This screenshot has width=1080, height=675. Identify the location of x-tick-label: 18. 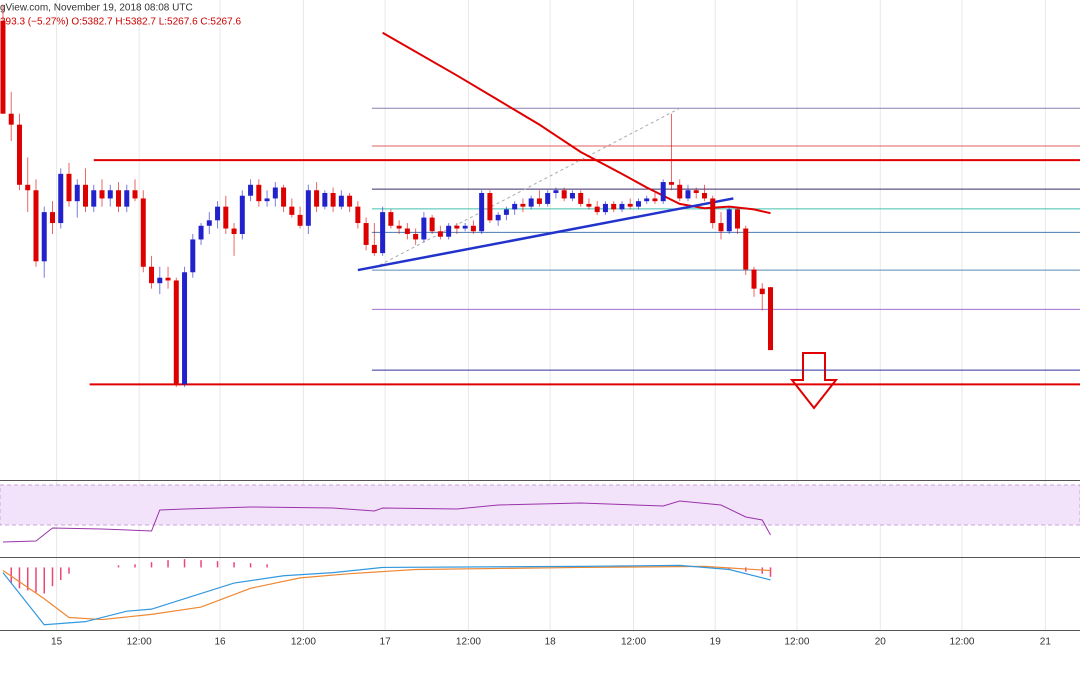
(551, 642).